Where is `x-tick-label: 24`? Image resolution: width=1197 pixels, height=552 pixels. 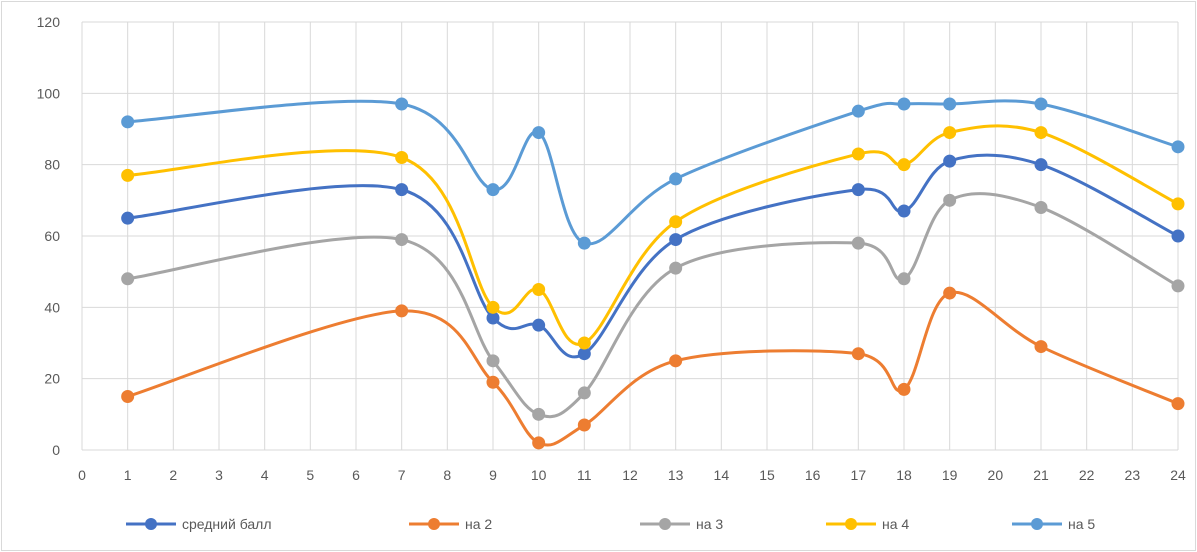
x-tick-label: 24 is located at coordinates (1178, 475).